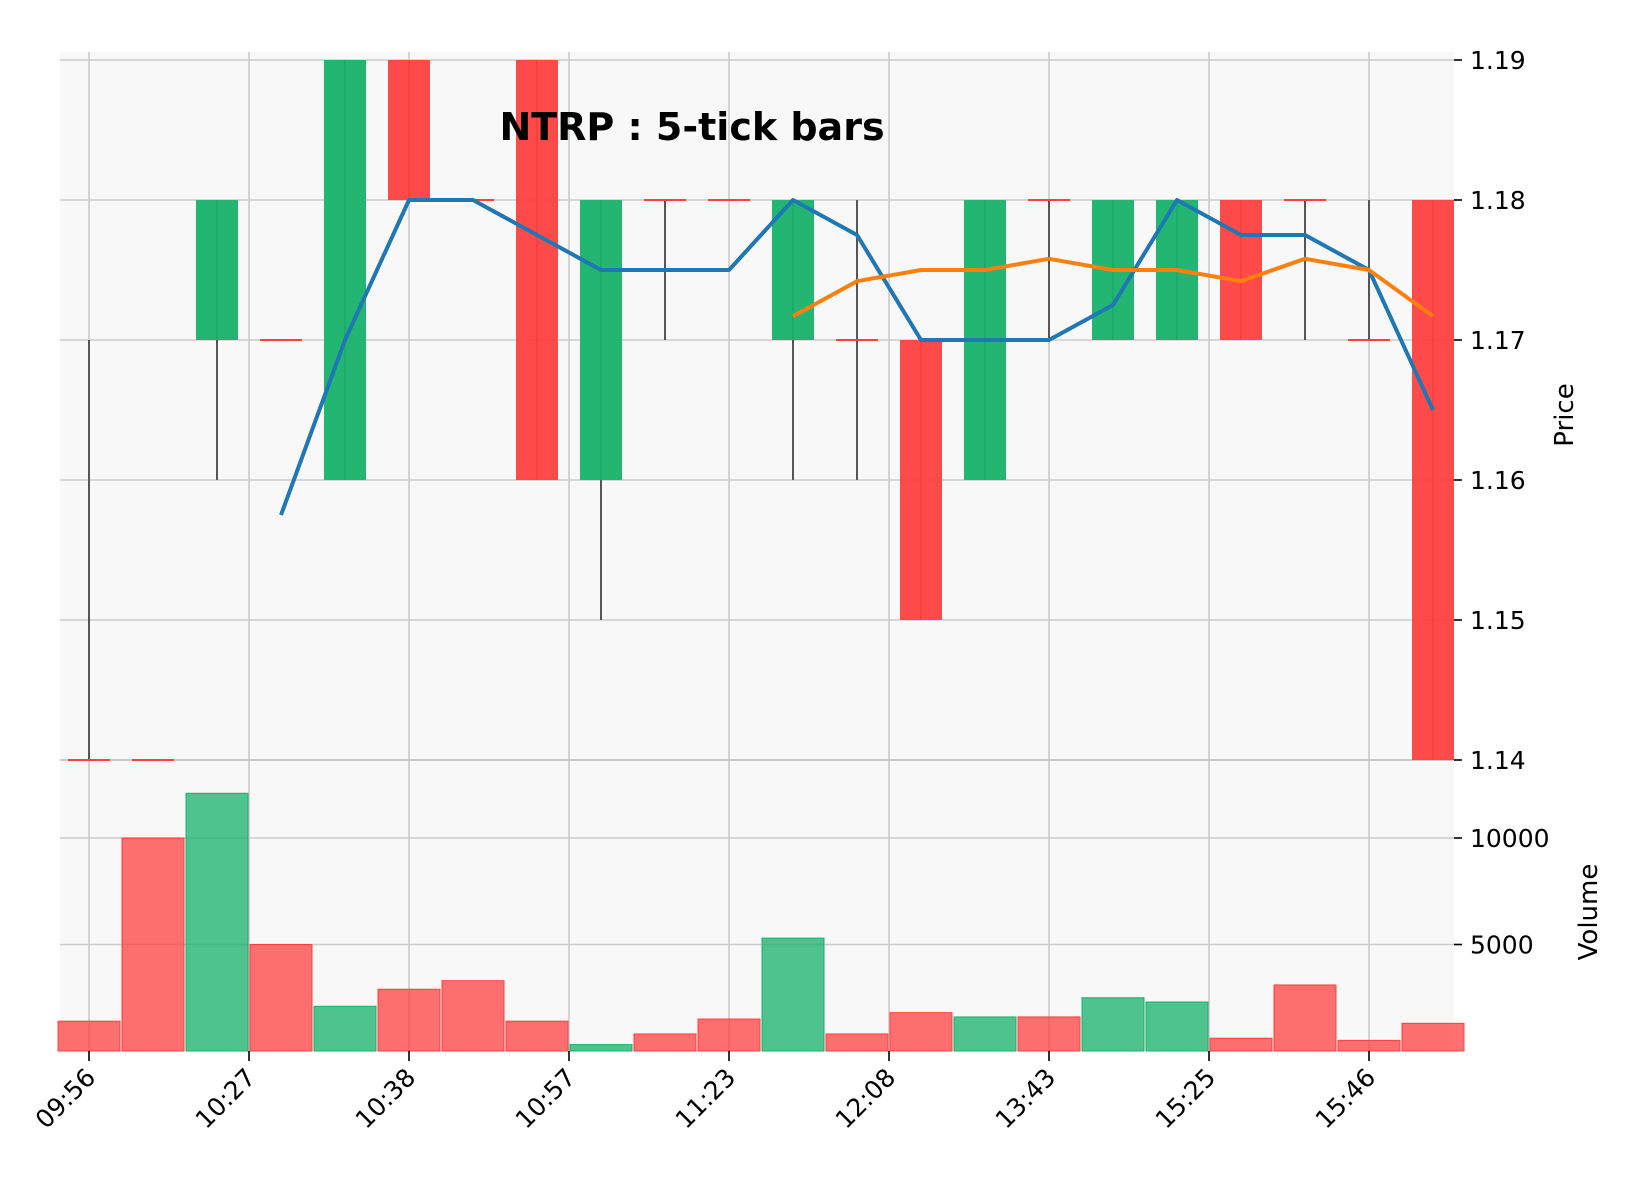  I want to click on price-tick-label: 1.17, so click(1498, 340).